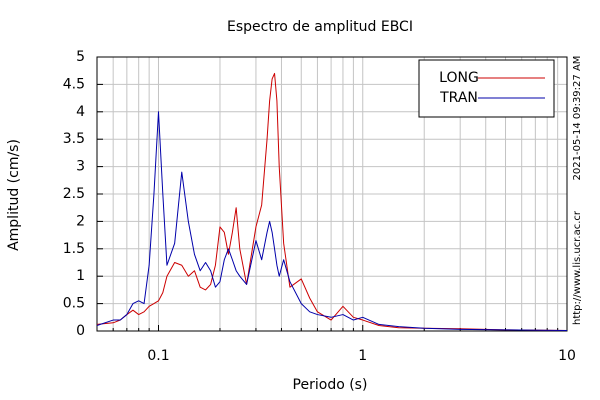 The image size is (600, 400). What do you see at coordinates (14, 195) in the screenshot?
I see `y-axis-label: Amplitud (cm/s)` at bounding box center [14, 195].